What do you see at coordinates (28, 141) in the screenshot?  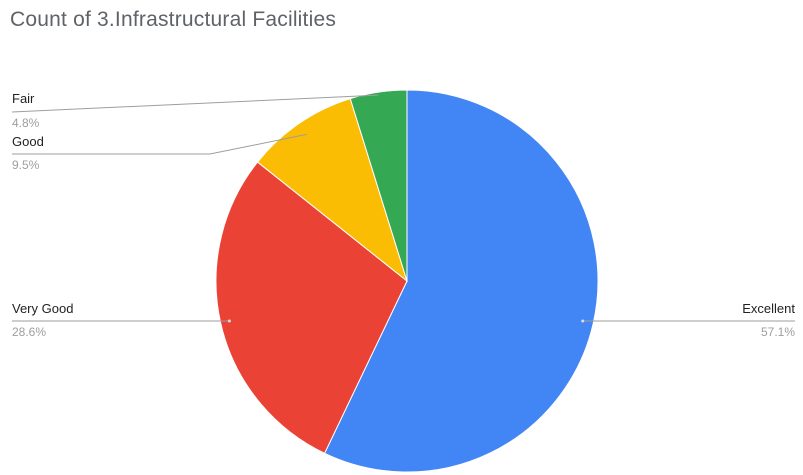 I see `slice-label-good: Good` at bounding box center [28, 141].